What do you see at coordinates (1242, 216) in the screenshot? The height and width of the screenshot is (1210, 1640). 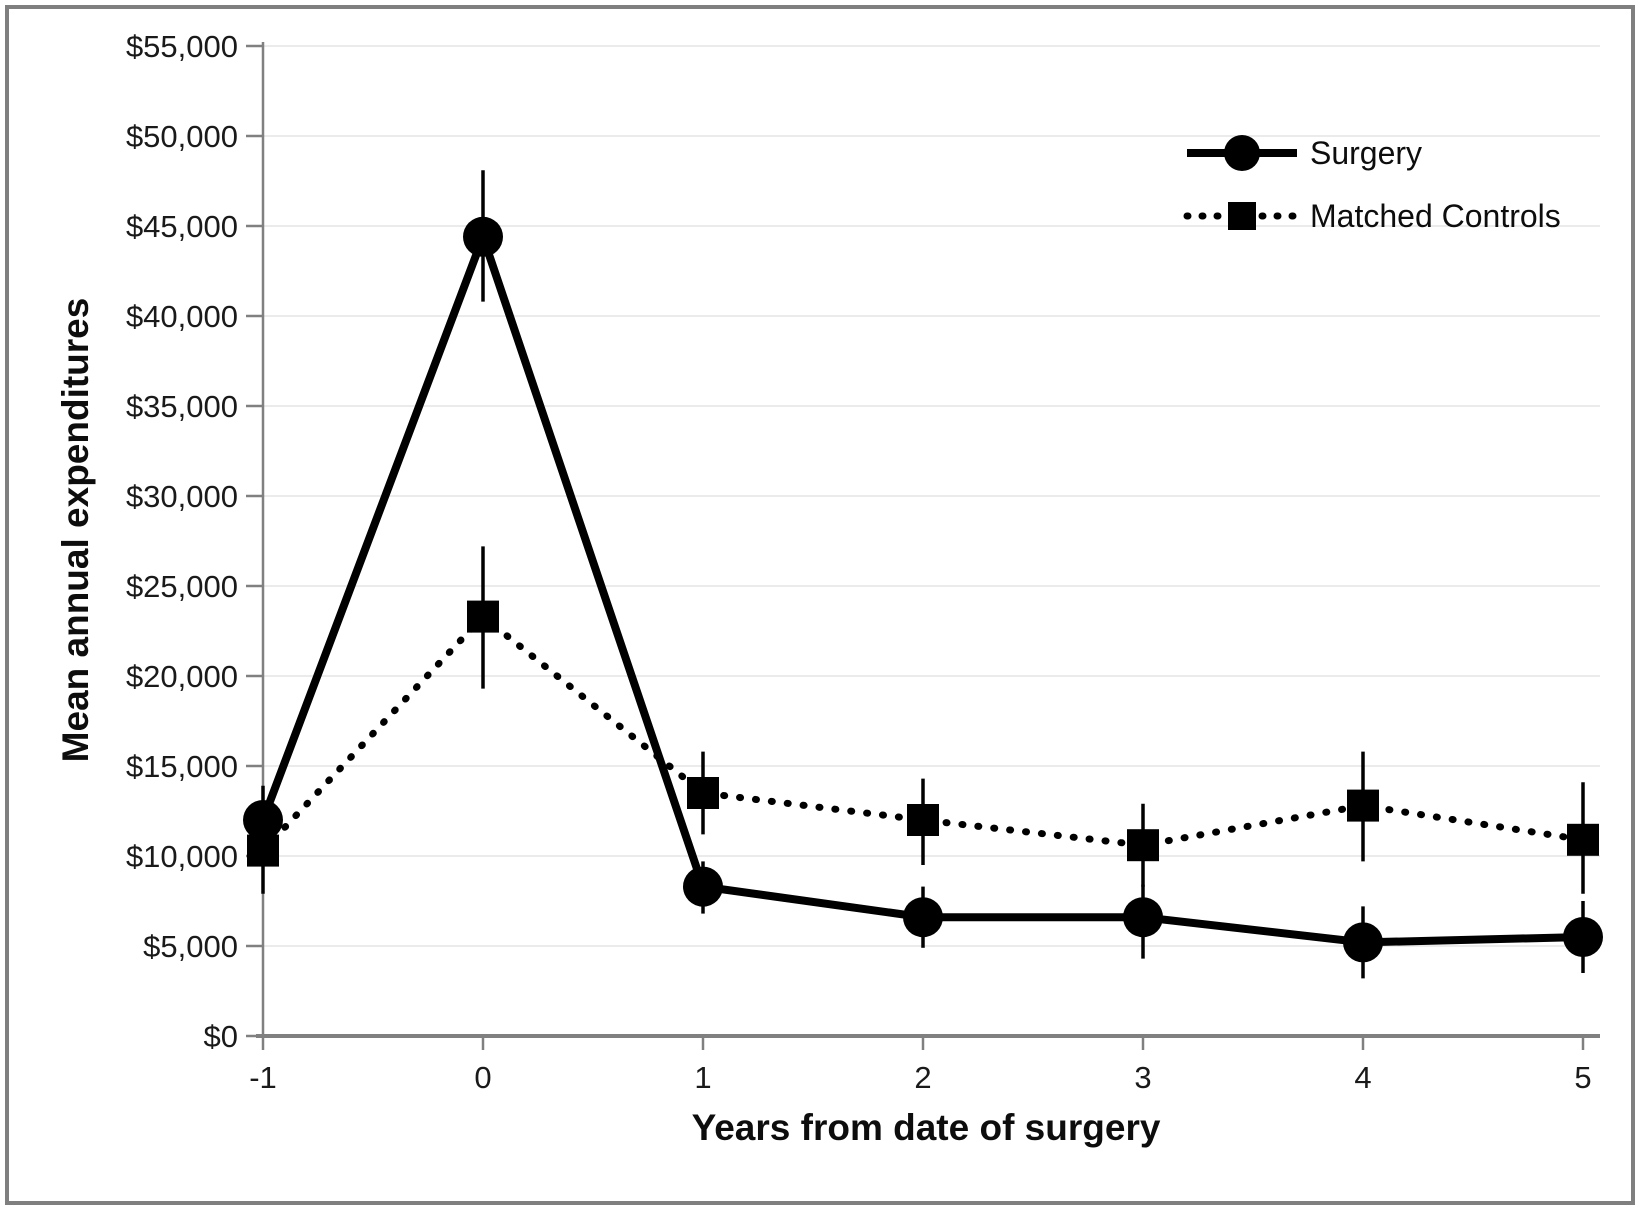 I see `legend-matched-controls-marker` at bounding box center [1242, 216].